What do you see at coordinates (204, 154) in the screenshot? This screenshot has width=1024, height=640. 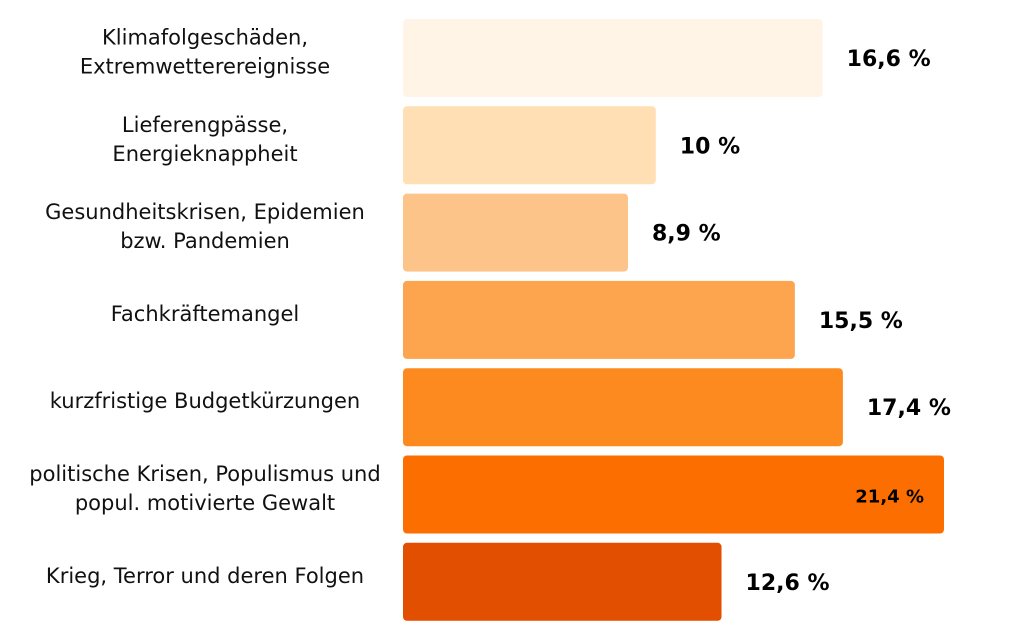 I see `category-label-line: Energieknappheit` at bounding box center [204, 154].